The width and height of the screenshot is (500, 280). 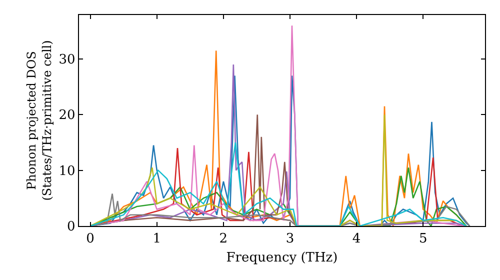 What do you see at coordinates (356, 239) in the screenshot?
I see `x-tick-label: 4` at bounding box center [356, 239].